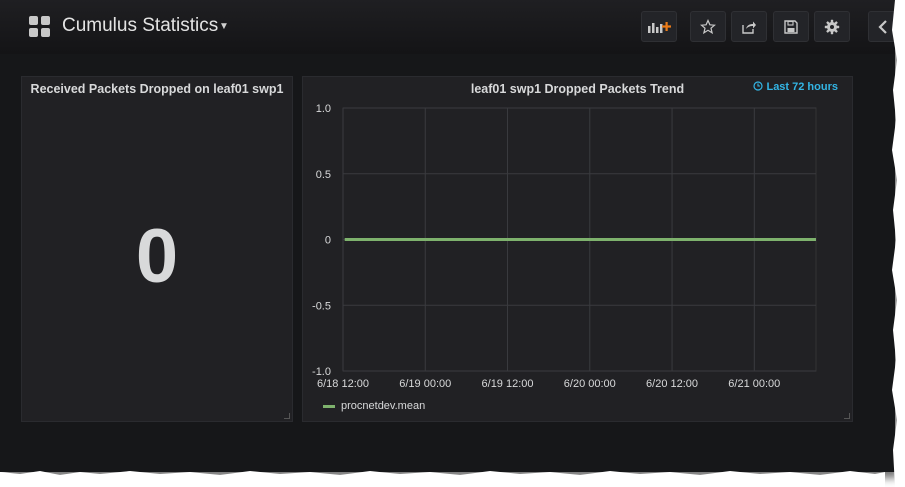 The image size is (905, 487). I want to click on settings-button, so click(832, 26).